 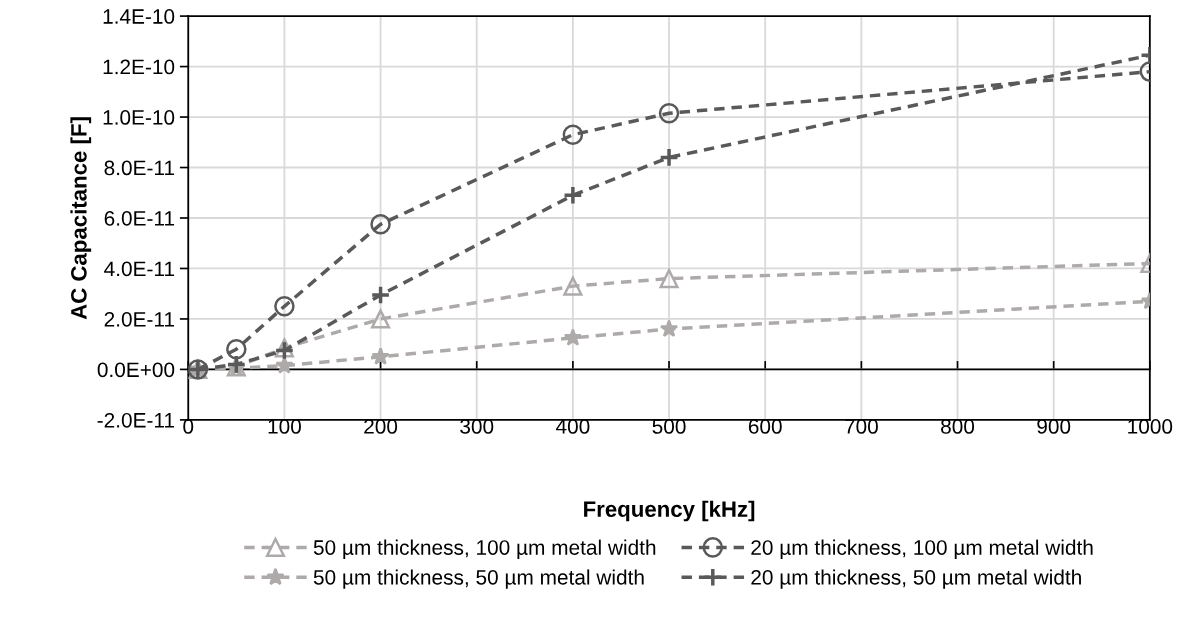 What do you see at coordinates (136, 420) in the screenshot?
I see `y-tick-label: -2.0E-11` at bounding box center [136, 420].